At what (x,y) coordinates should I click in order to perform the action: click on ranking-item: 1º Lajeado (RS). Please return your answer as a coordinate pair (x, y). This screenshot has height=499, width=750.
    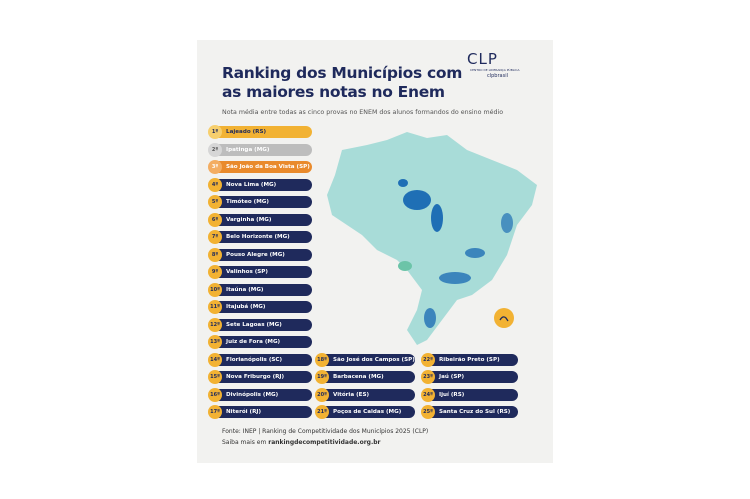
    Looking at the image, I should click on (260, 132).